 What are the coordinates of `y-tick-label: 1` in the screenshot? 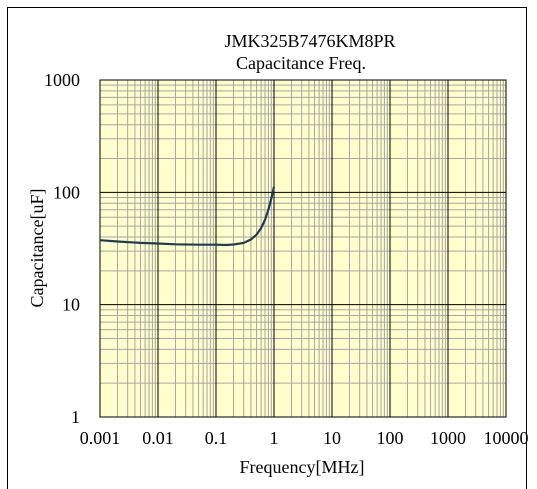 It's located at (75, 417).